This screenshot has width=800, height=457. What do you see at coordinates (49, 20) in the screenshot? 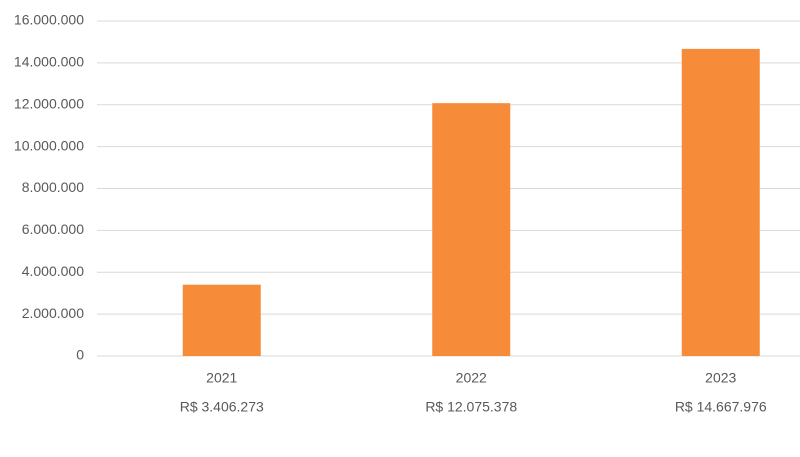
I see `y-tick-label: 16.000.000` at bounding box center [49, 20].